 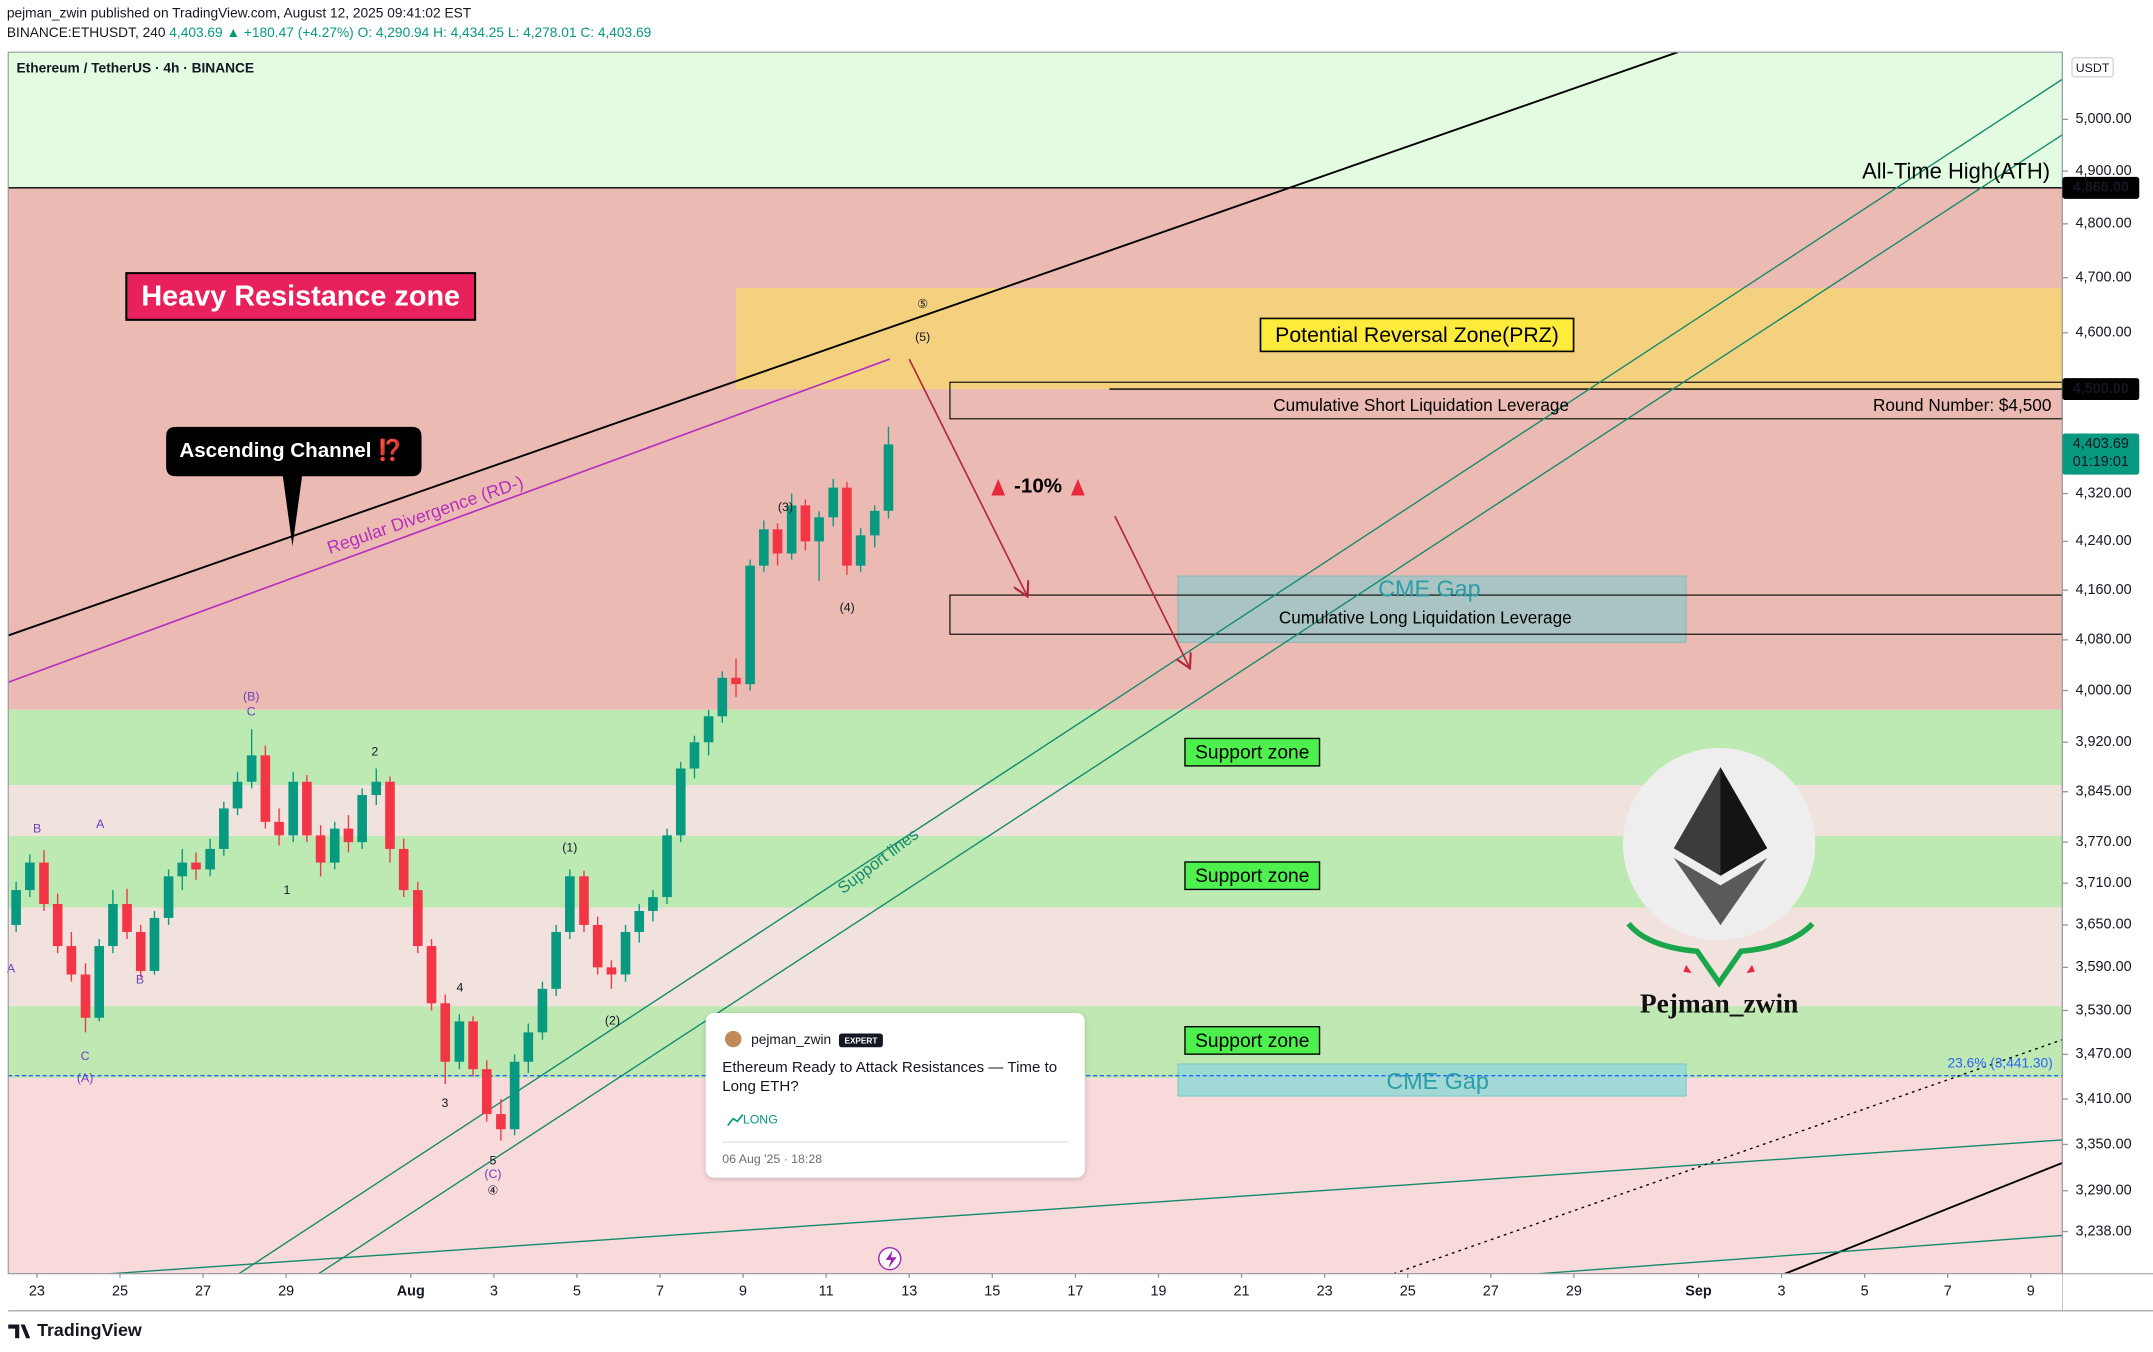 I want to click on support-label-box, so click(x=1252, y=752).